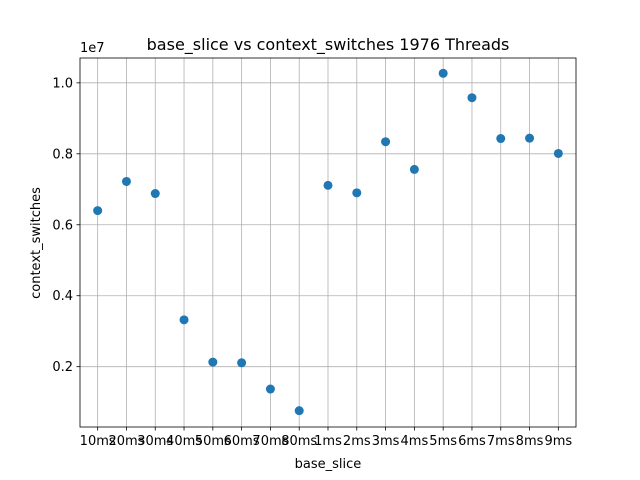  What do you see at coordinates (299, 441) in the screenshot?
I see `x-tick-label: 80ms` at bounding box center [299, 441].